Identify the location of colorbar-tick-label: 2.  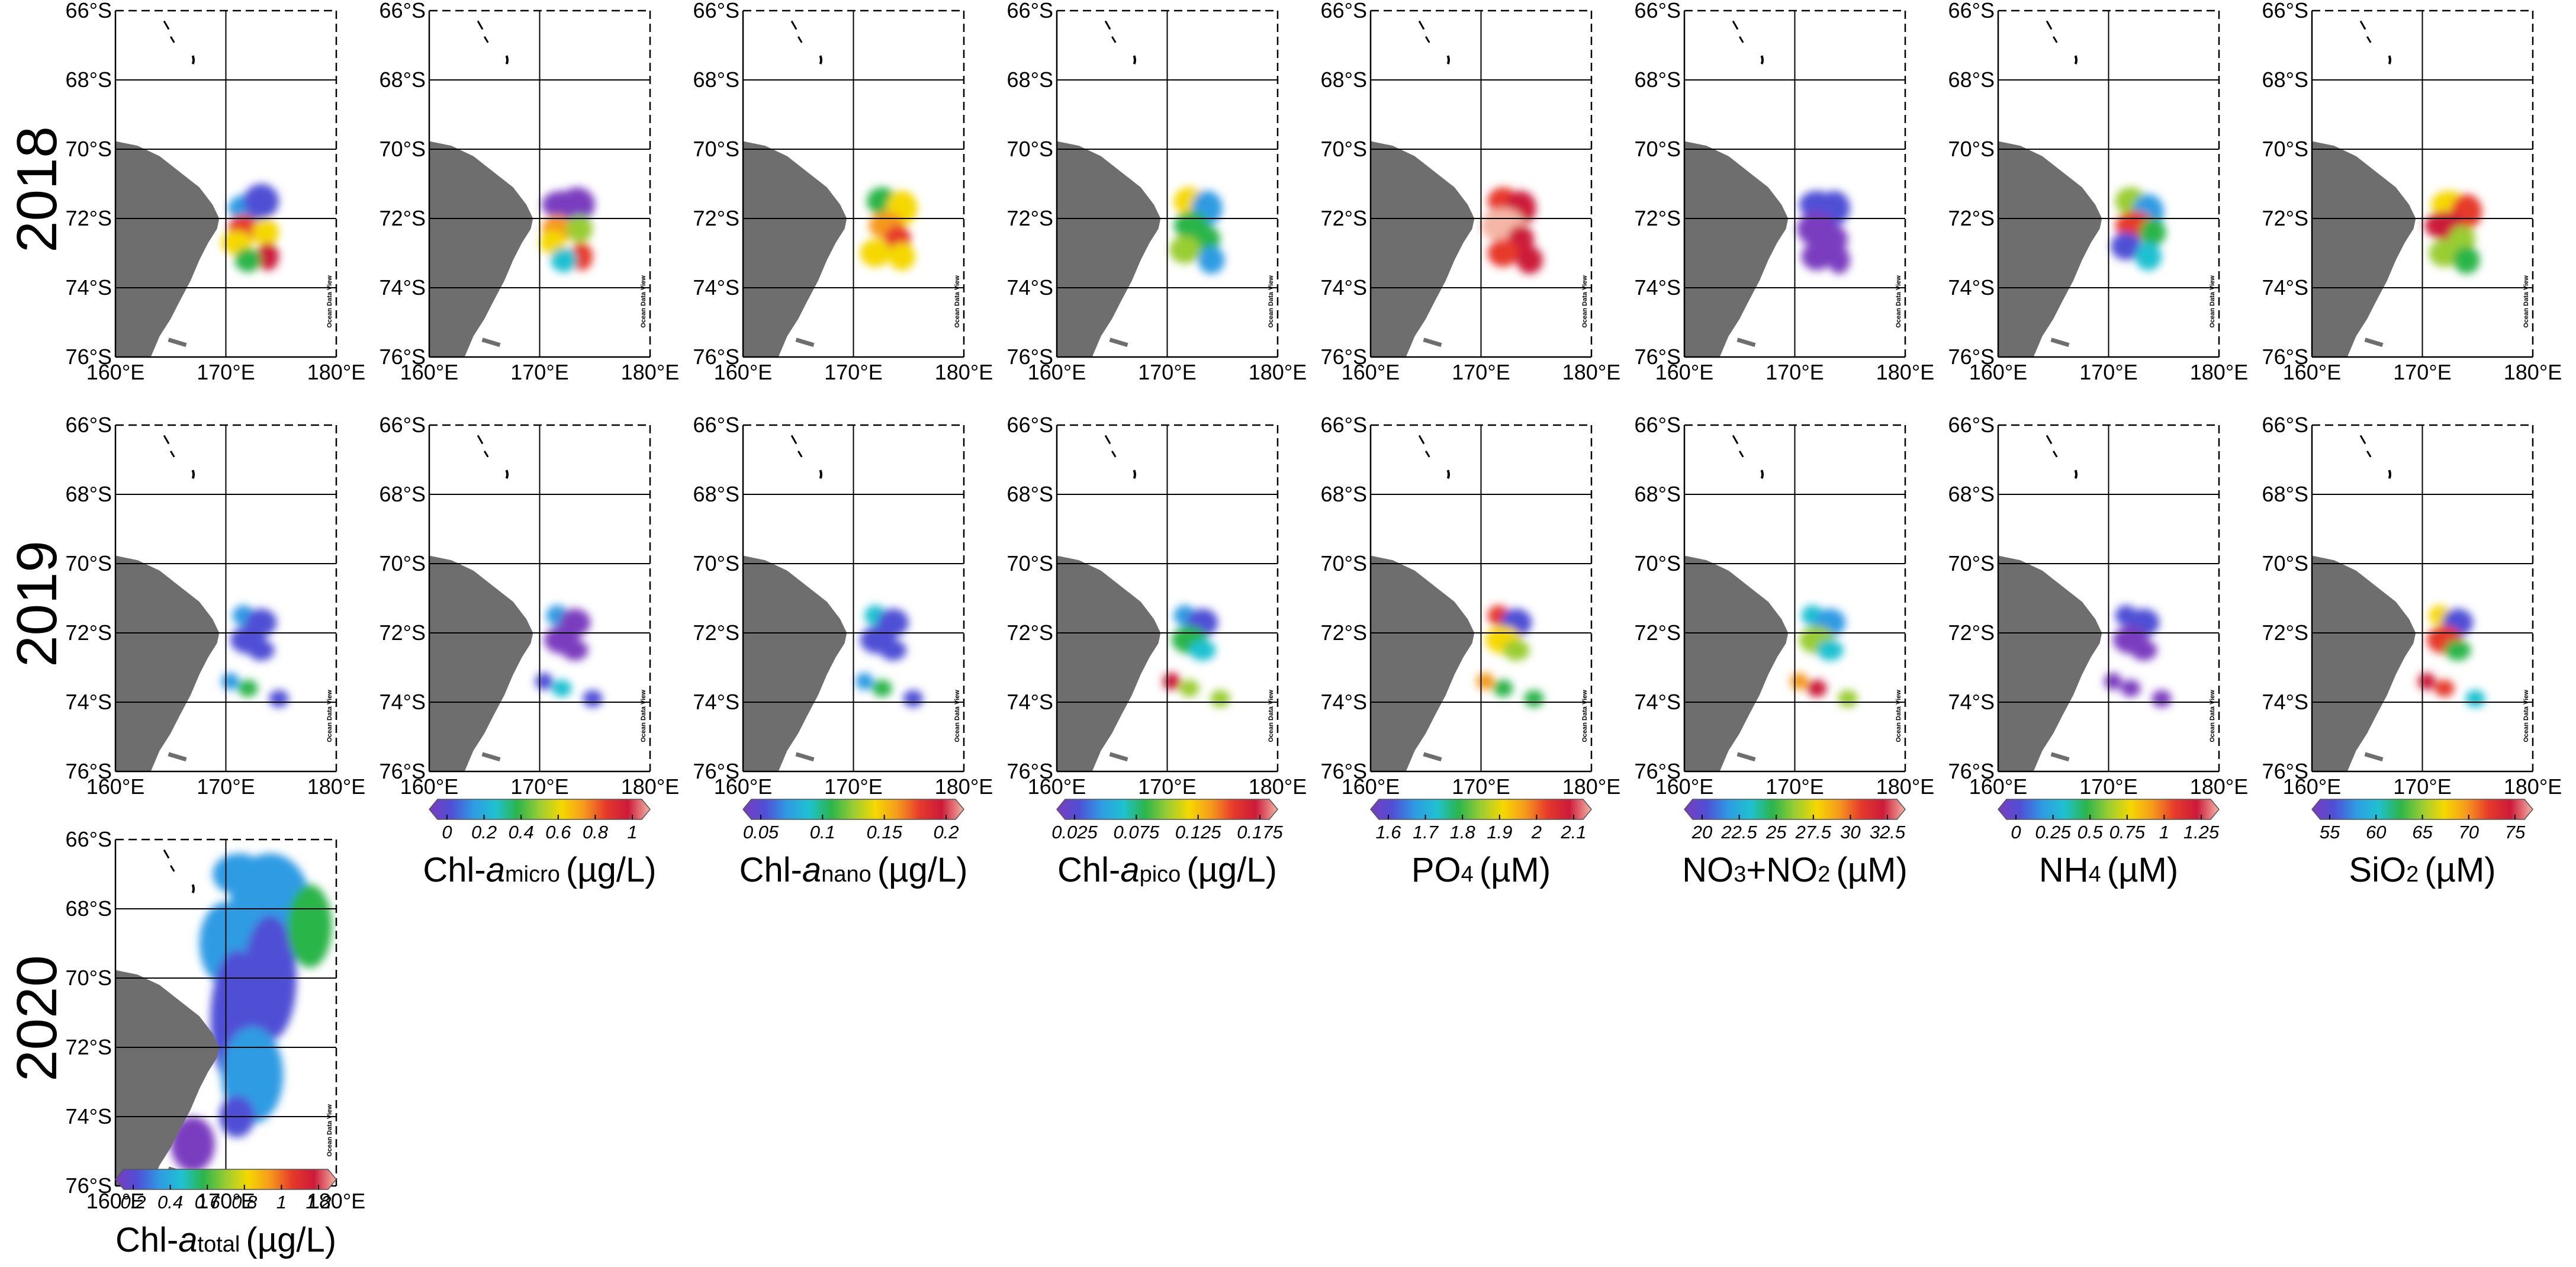
(1537, 832).